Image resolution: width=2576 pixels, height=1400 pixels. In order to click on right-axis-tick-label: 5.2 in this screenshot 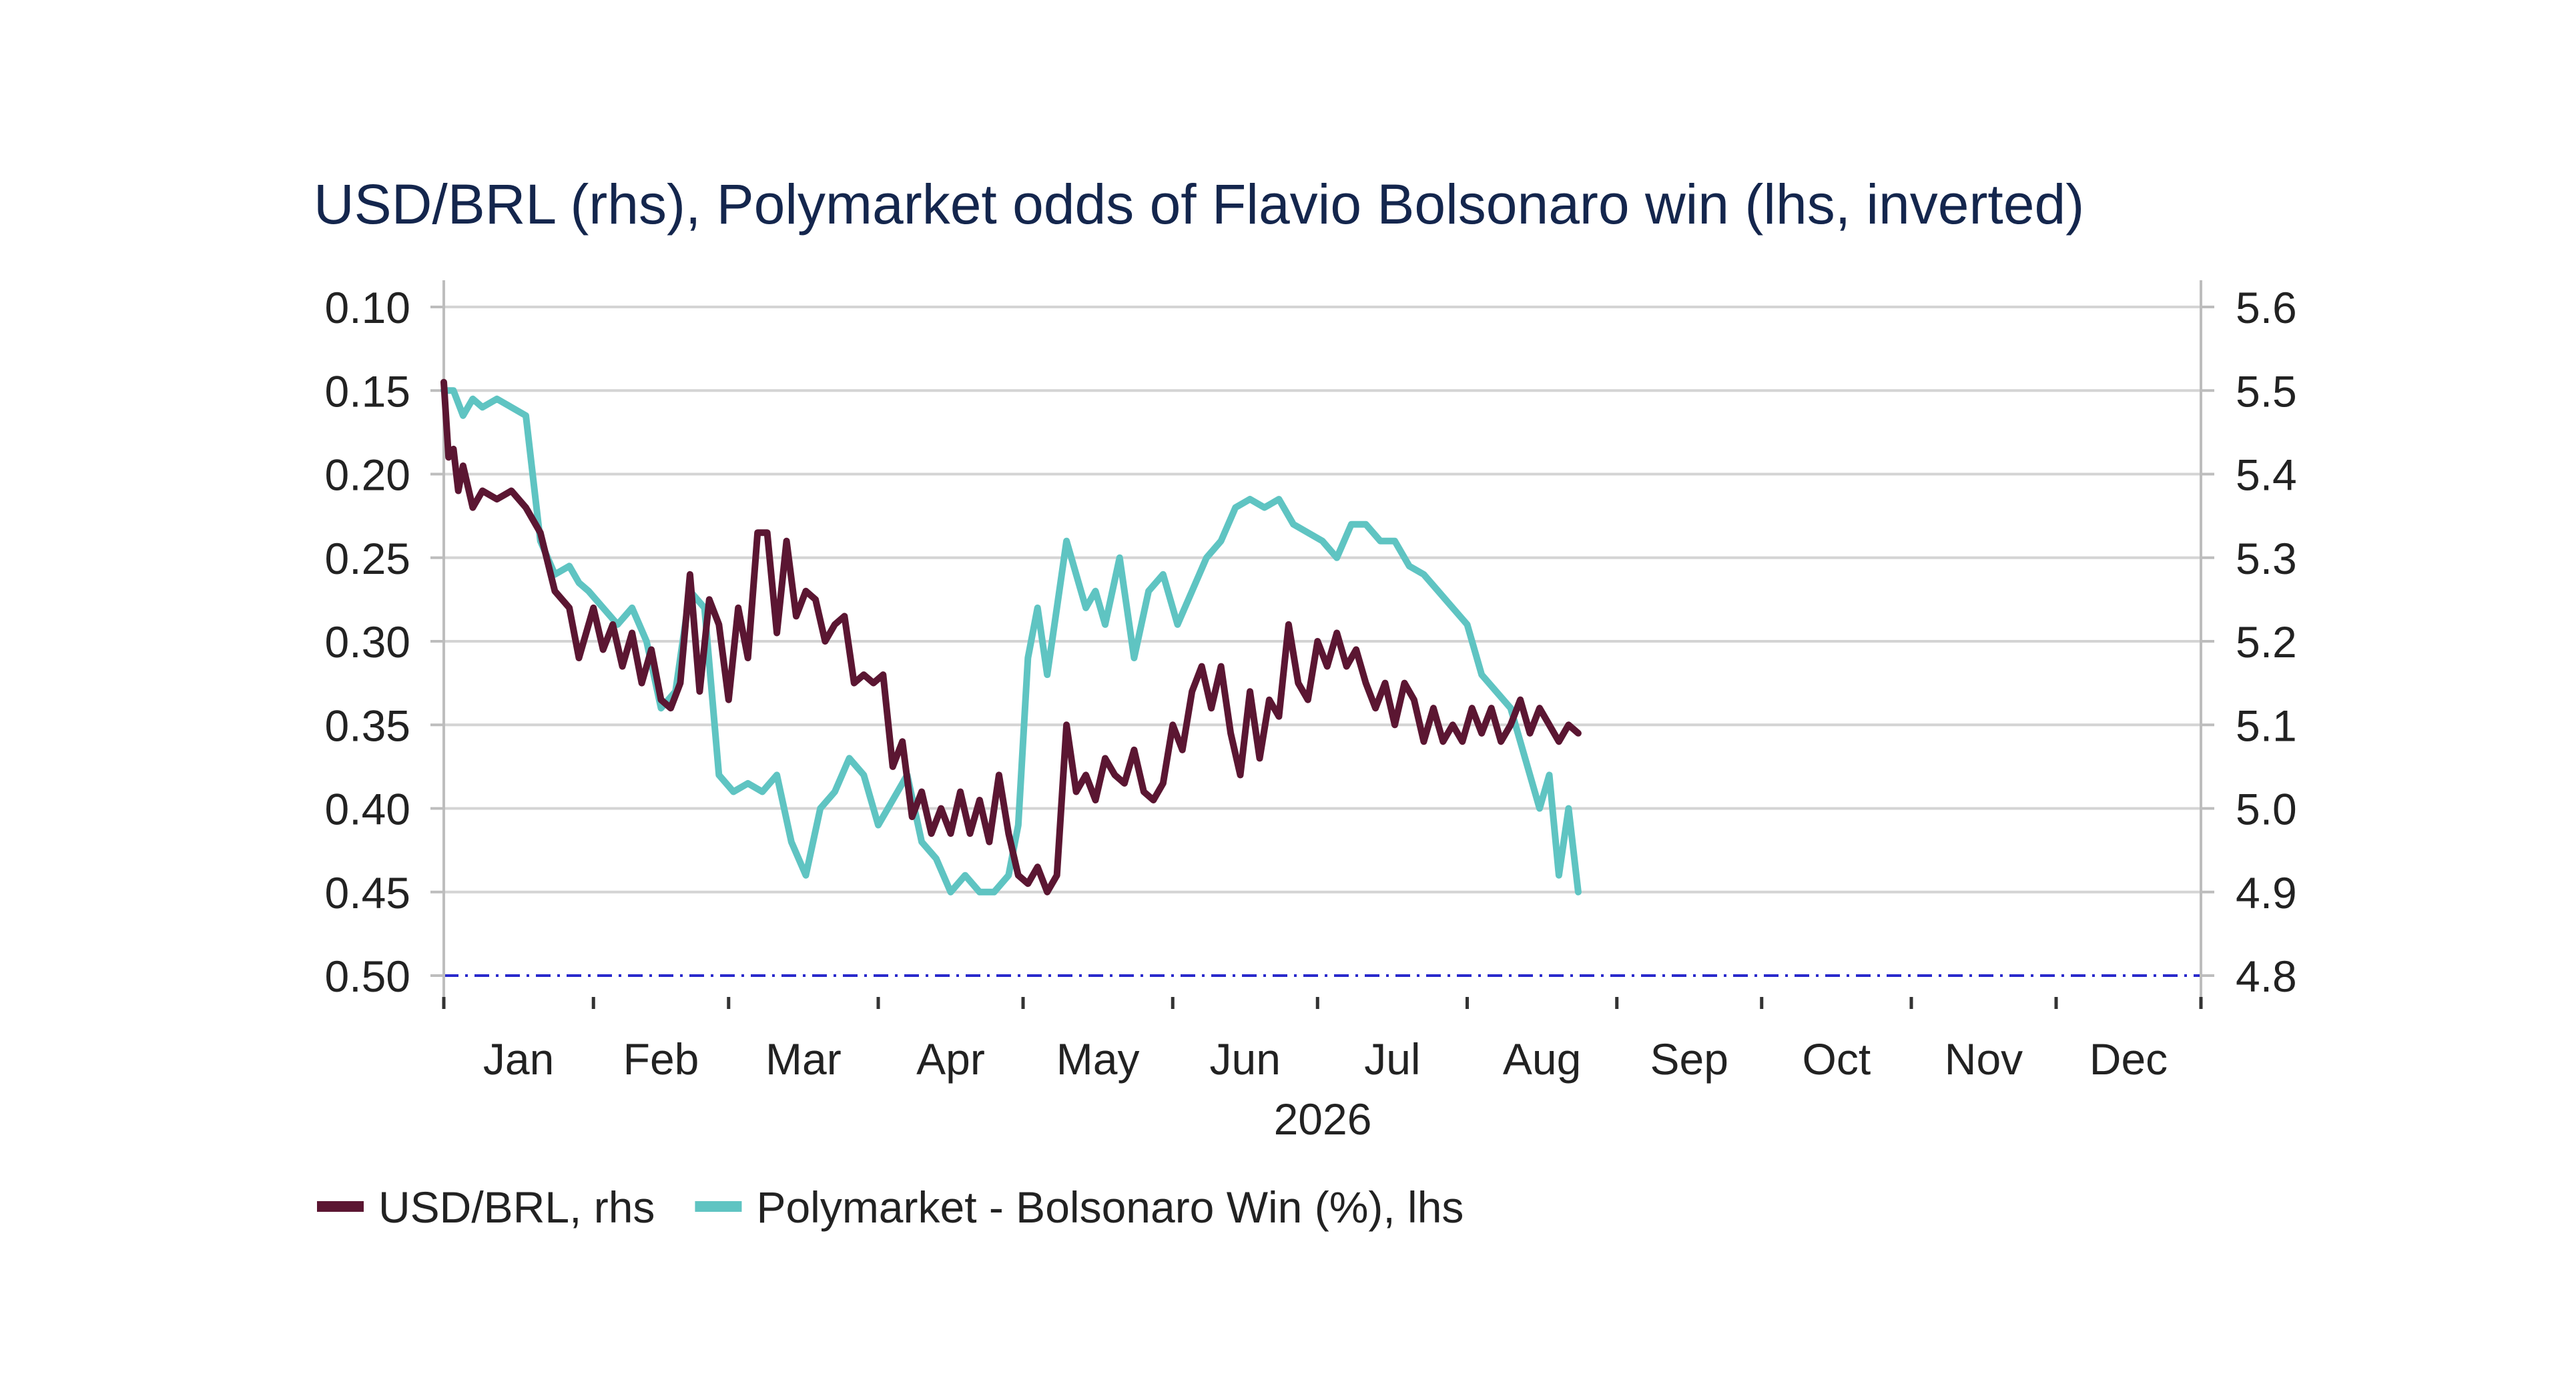, I will do `click(2266, 642)`.